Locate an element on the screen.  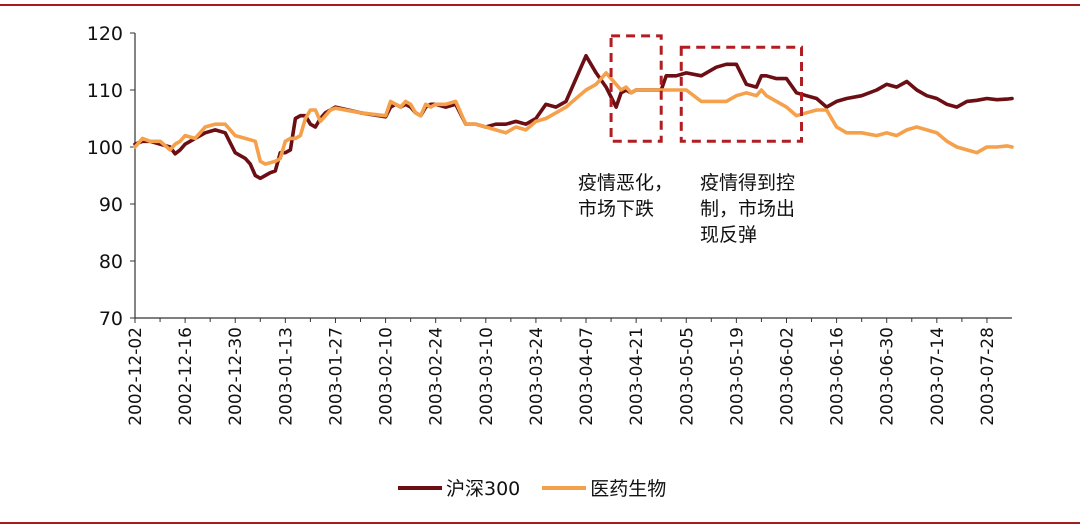
series-line-pharma is located at coordinates (573, 118).